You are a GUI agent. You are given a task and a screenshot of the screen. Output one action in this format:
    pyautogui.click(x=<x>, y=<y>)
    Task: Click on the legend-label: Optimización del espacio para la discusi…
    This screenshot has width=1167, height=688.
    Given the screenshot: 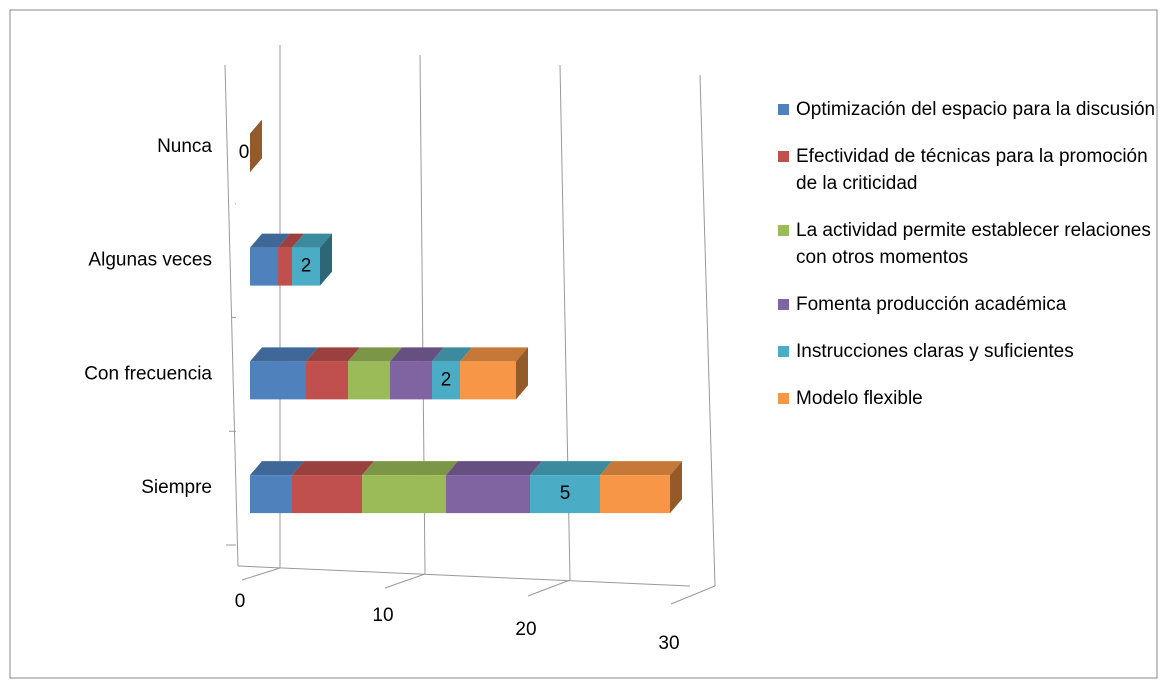 What is the action you would take?
    pyautogui.click(x=976, y=109)
    